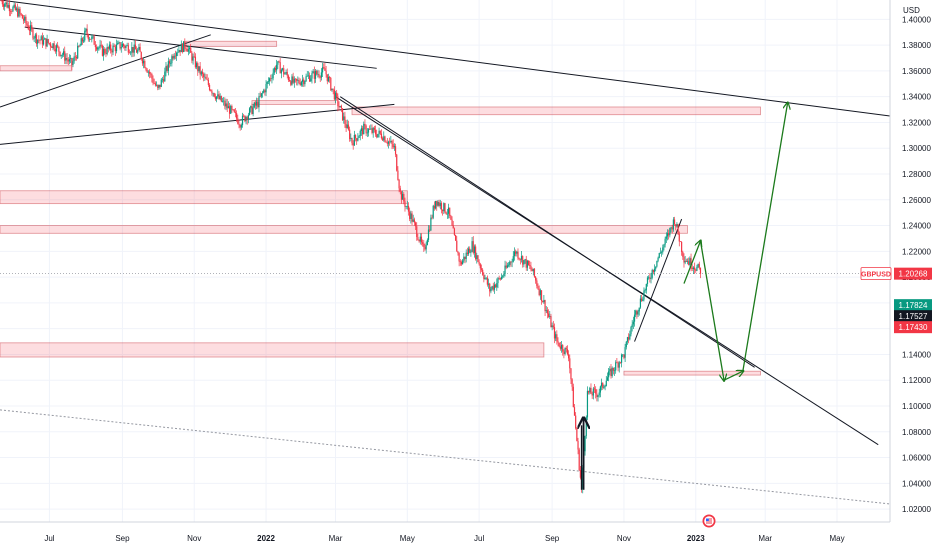 The image size is (932, 550). Describe the element at coordinates (709, 521) in the screenshot. I see `event-flag-icon` at that location.